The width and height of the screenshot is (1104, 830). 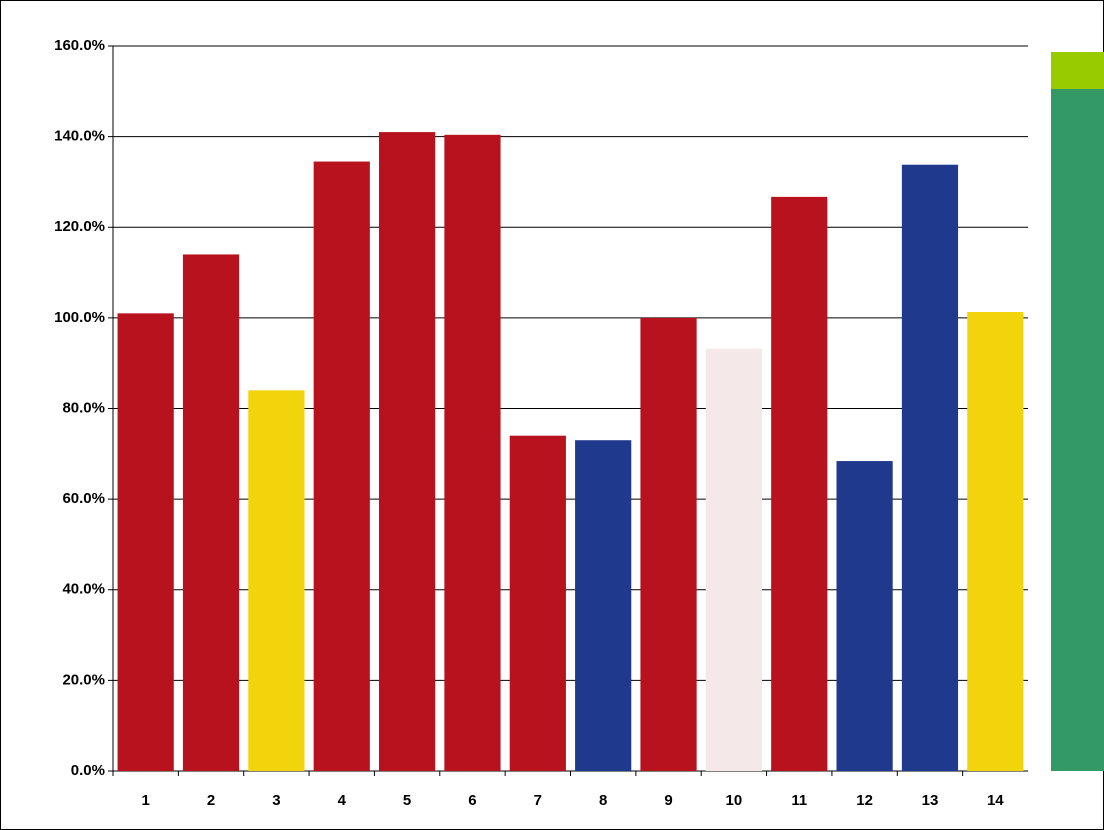 I want to click on x-tick-label: 5, so click(x=407, y=800).